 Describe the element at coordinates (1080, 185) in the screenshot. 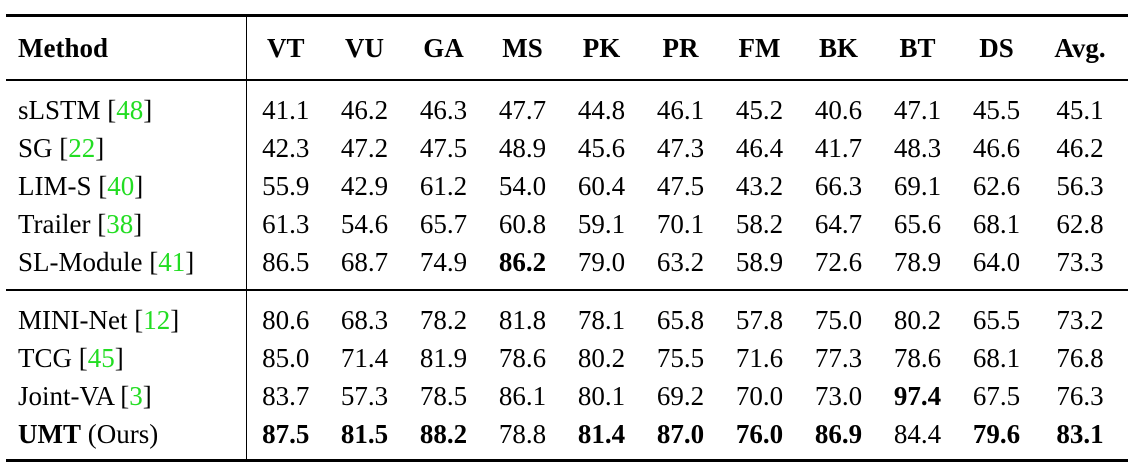

I see `value-cell: 56.3` at that location.